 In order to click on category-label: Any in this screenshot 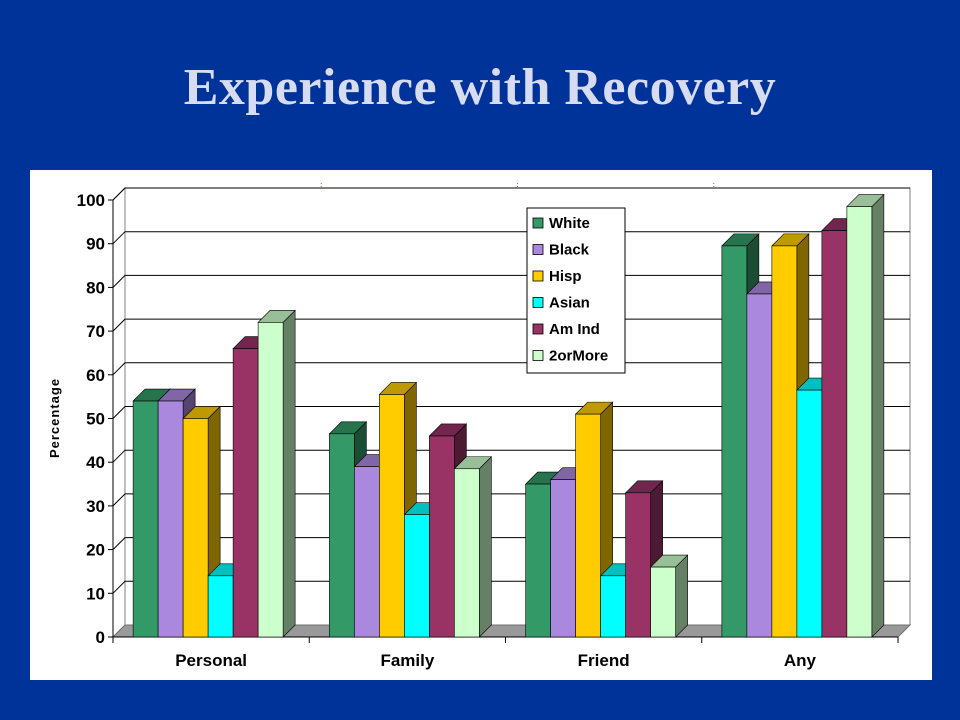, I will do `click(800, 660)`.